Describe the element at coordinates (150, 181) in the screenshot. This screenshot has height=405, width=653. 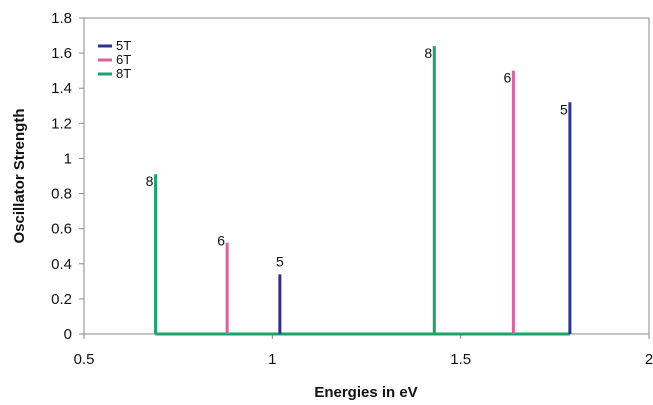
I see `bar-label-8t-1: 8` at that location.